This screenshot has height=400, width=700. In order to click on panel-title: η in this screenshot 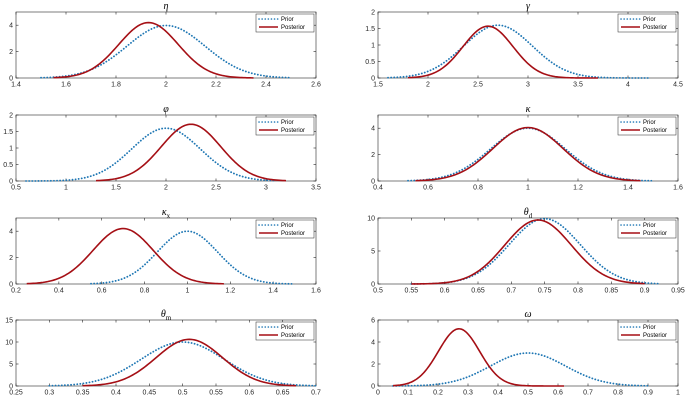, I will do `click(166, 6)`.